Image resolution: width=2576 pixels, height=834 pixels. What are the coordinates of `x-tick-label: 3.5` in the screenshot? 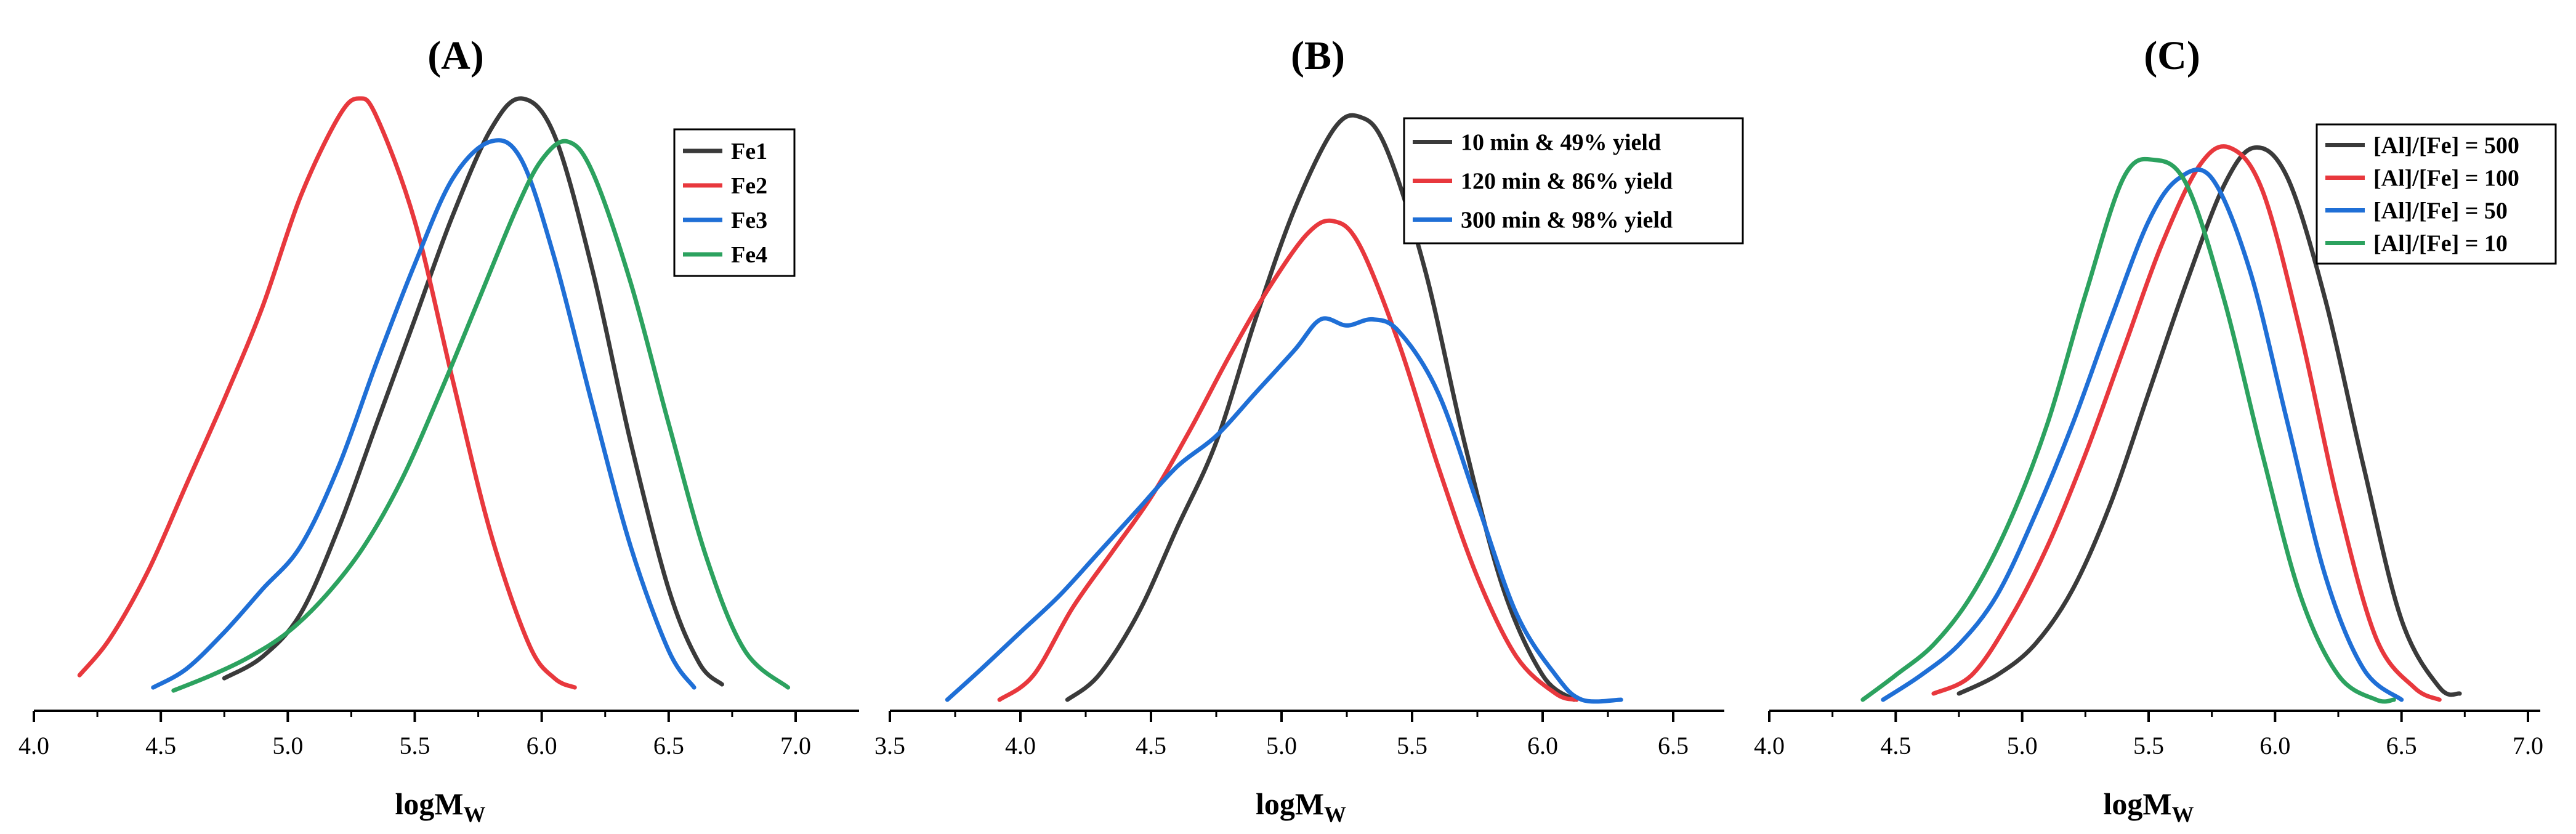 It's located at (889, 745).